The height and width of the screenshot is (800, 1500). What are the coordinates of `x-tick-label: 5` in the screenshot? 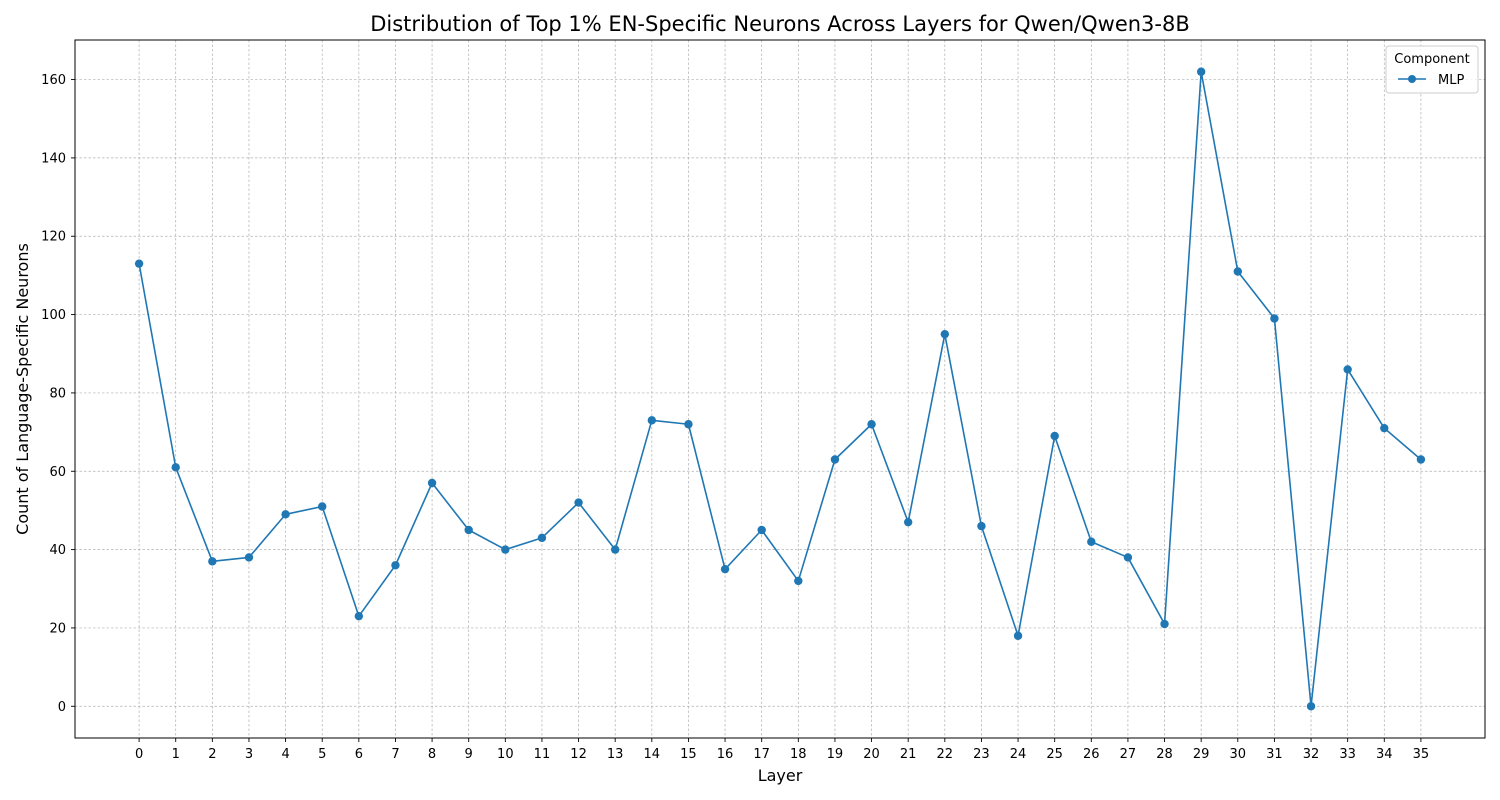 It's located at (322, 754).